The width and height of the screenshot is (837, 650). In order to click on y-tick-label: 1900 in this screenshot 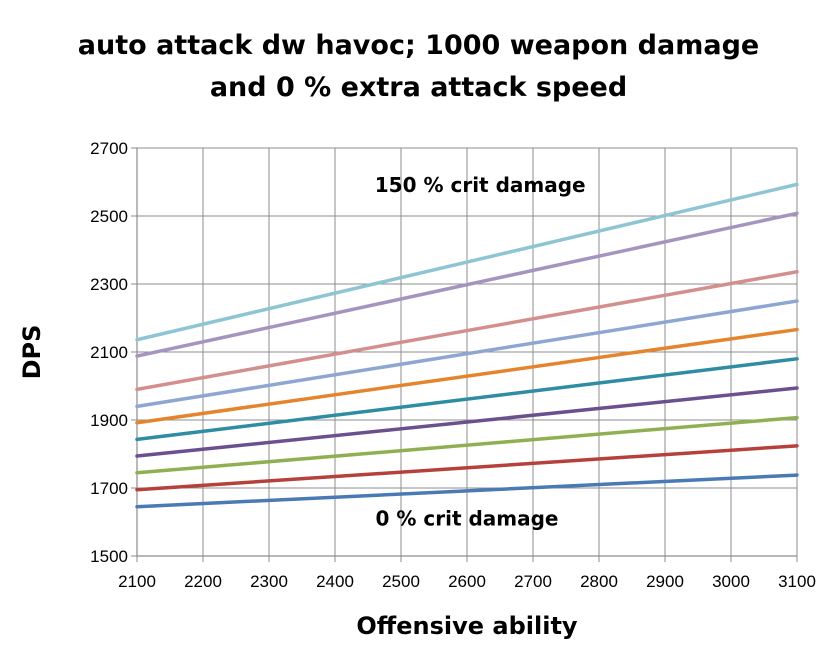, I will do `click(109, 420)`.